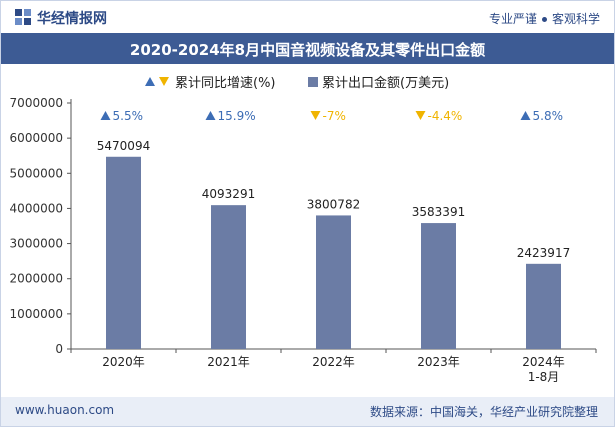 The height and width of the screenshot is (427, 615). Describe the element at coordinates (544, 377) in the screenshot. I see `x-category-label: 1-8月` at that location.